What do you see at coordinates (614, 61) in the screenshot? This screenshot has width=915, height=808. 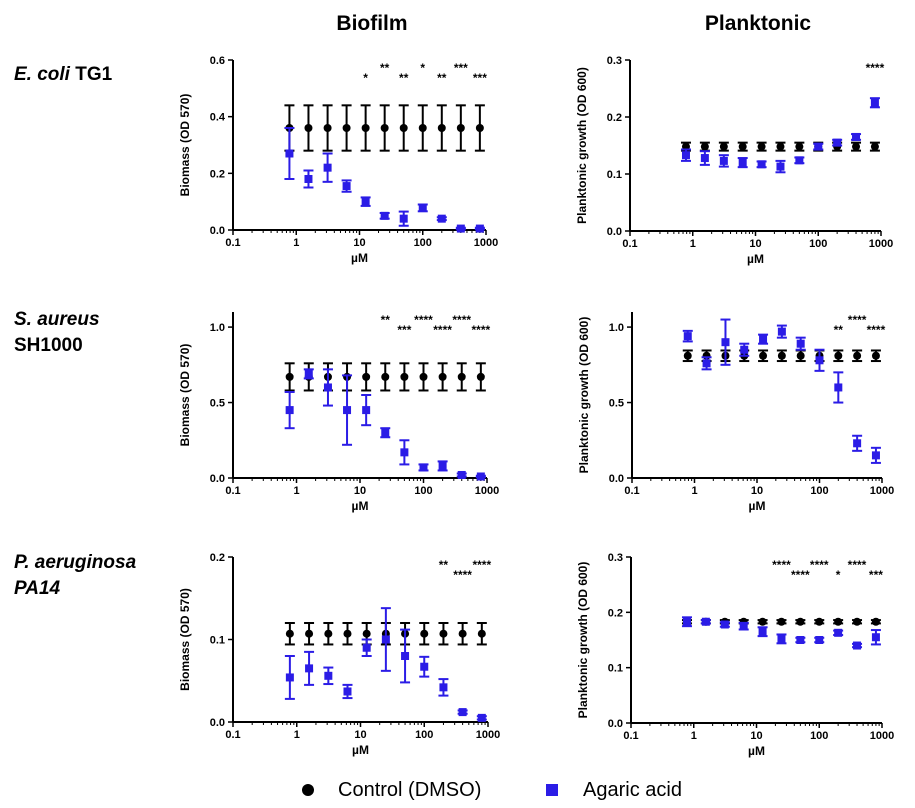 I see `y-tick-label: 0.3` at bounding box center [614, 61].